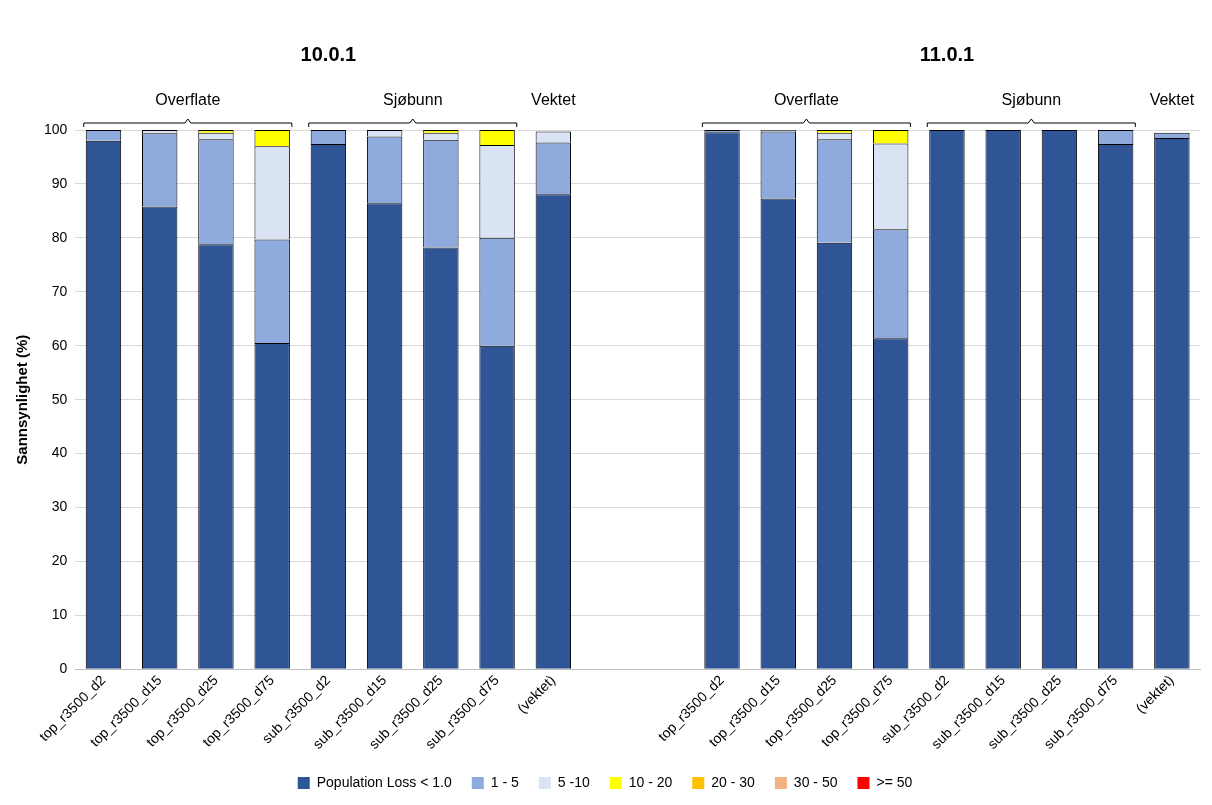 This screenshot has width=1212, height=805. Describe the element at coordinates (650, 781) in the screenshot. I see `legend-label: 10 - 20` at that location.